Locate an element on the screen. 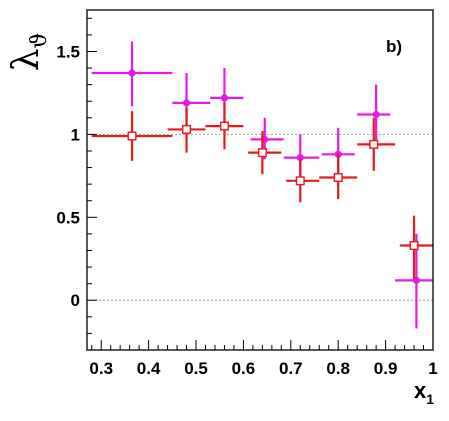 This screenshot has height=421, width=449. x-tick-label: 0.8 is located at coordinates (338, 368).